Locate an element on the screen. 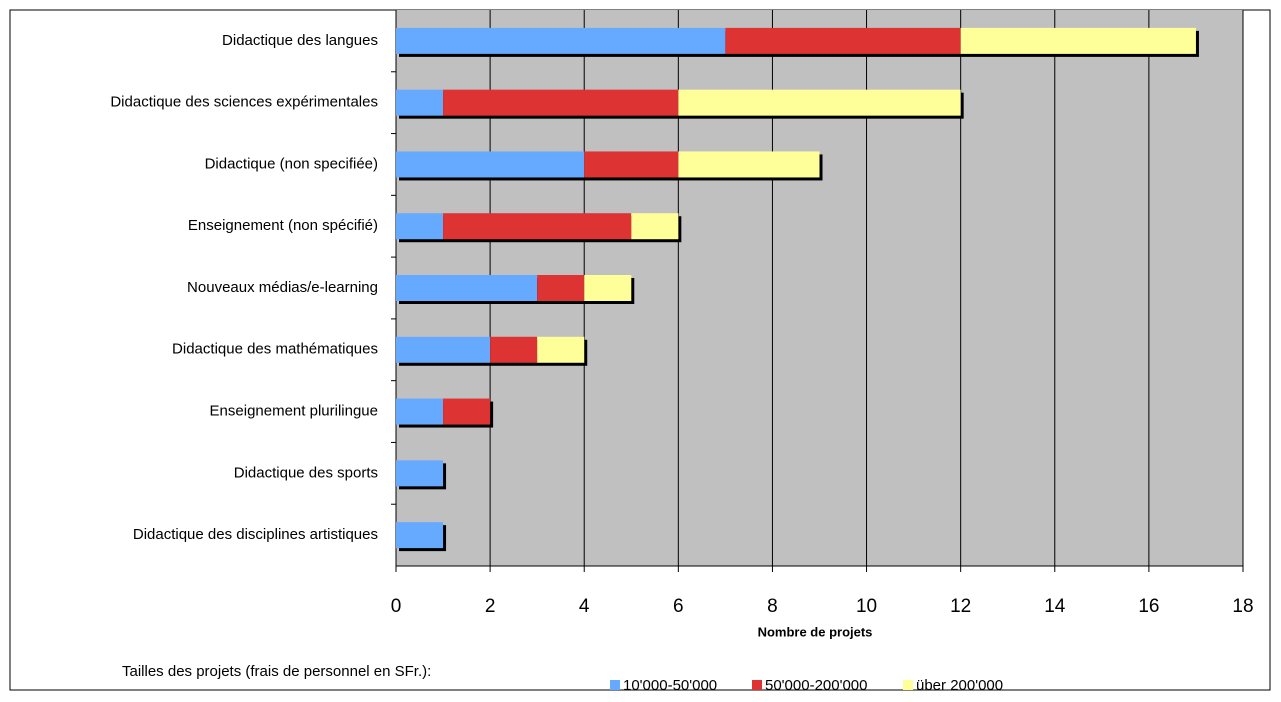 Image resolution: width=1281 pixels, height=702 pixels. x-tick-label: 18 is located at coordinates (1242, 606).